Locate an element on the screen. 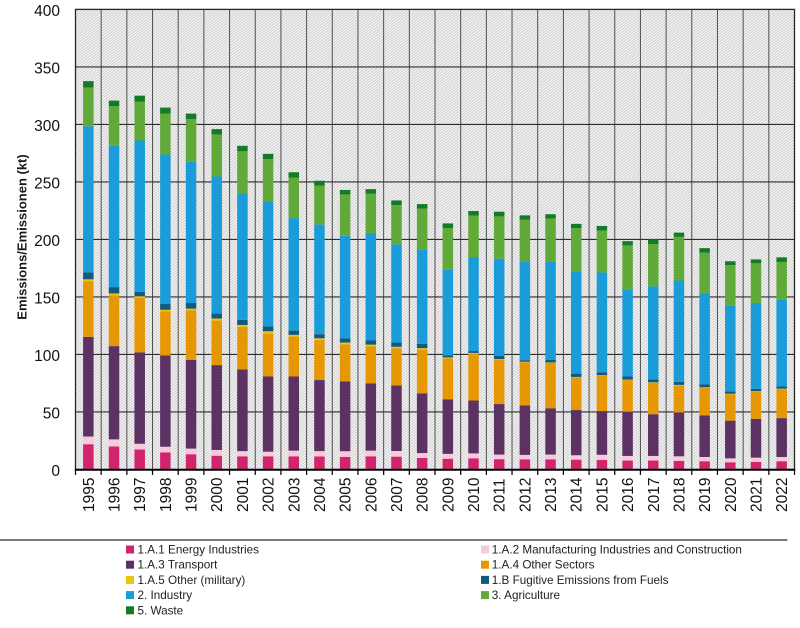 This screenshot has width=800, height=628. svg-text: 1.A.4 Other Sectors is located at coordinates (543, 565).